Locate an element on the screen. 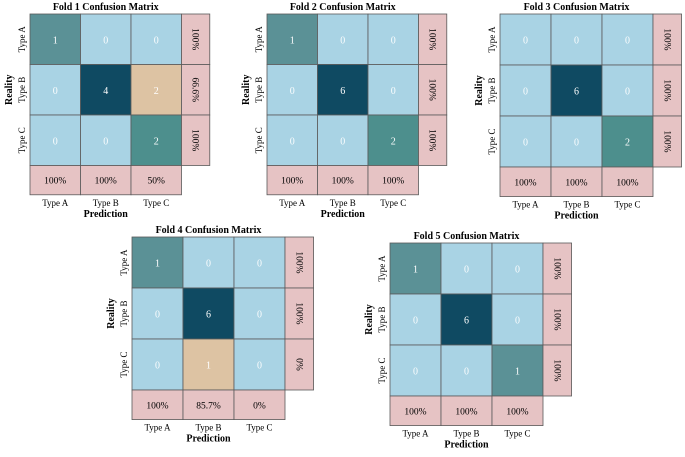 This screenshot has width=685, height=457. matrix-cell-r2-c2 is located at coordinates (343, 90).